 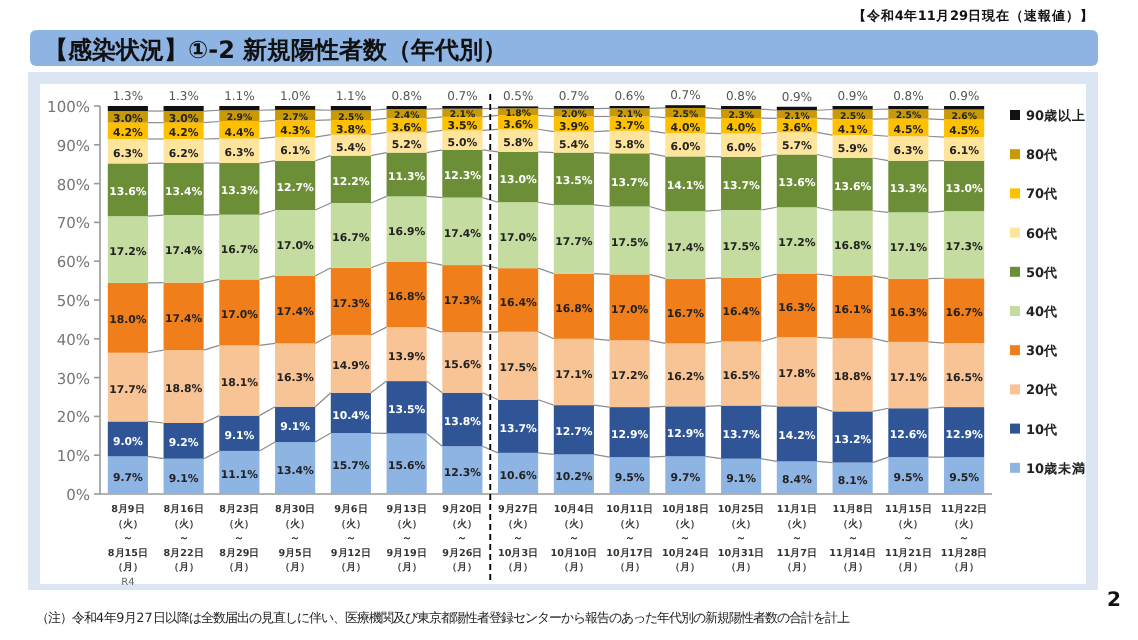 What do you see at coordinates (1114, 601) in the screenshot?
I see `text: 2` at bounding box center [1114, 601].